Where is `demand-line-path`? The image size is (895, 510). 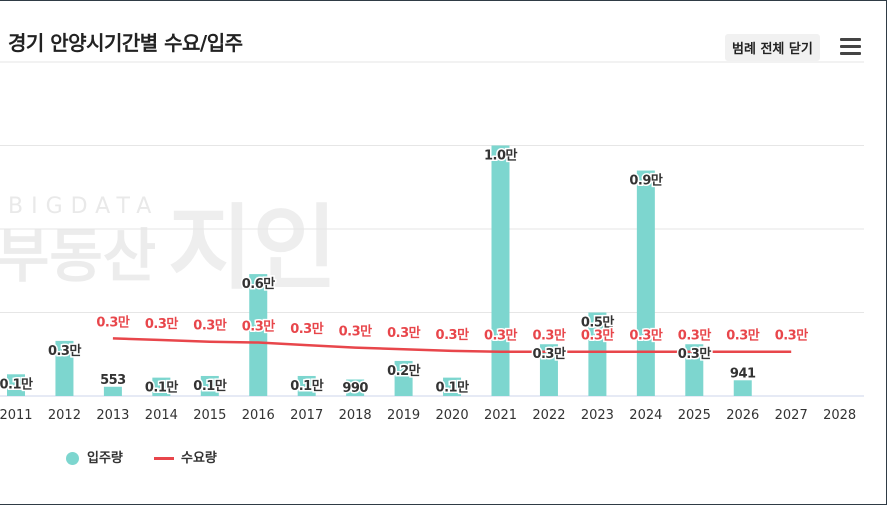
demand-line-path is located at coordinates (452, 345).